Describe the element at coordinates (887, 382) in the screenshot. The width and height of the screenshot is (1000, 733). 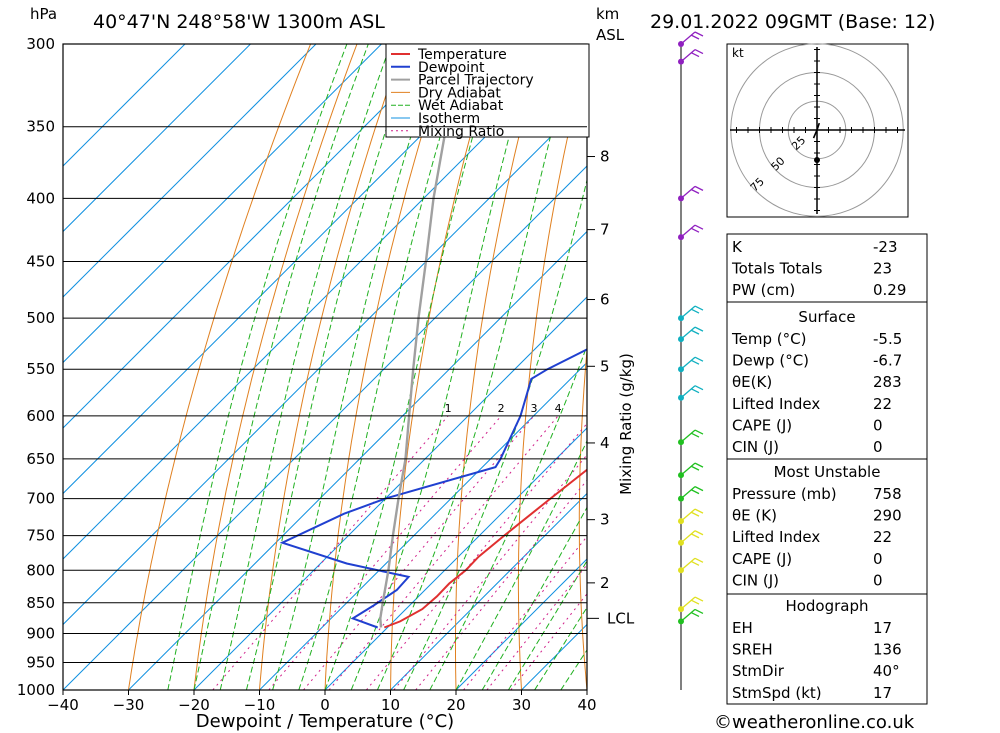
I see `surface-2-value: 283` at that location.